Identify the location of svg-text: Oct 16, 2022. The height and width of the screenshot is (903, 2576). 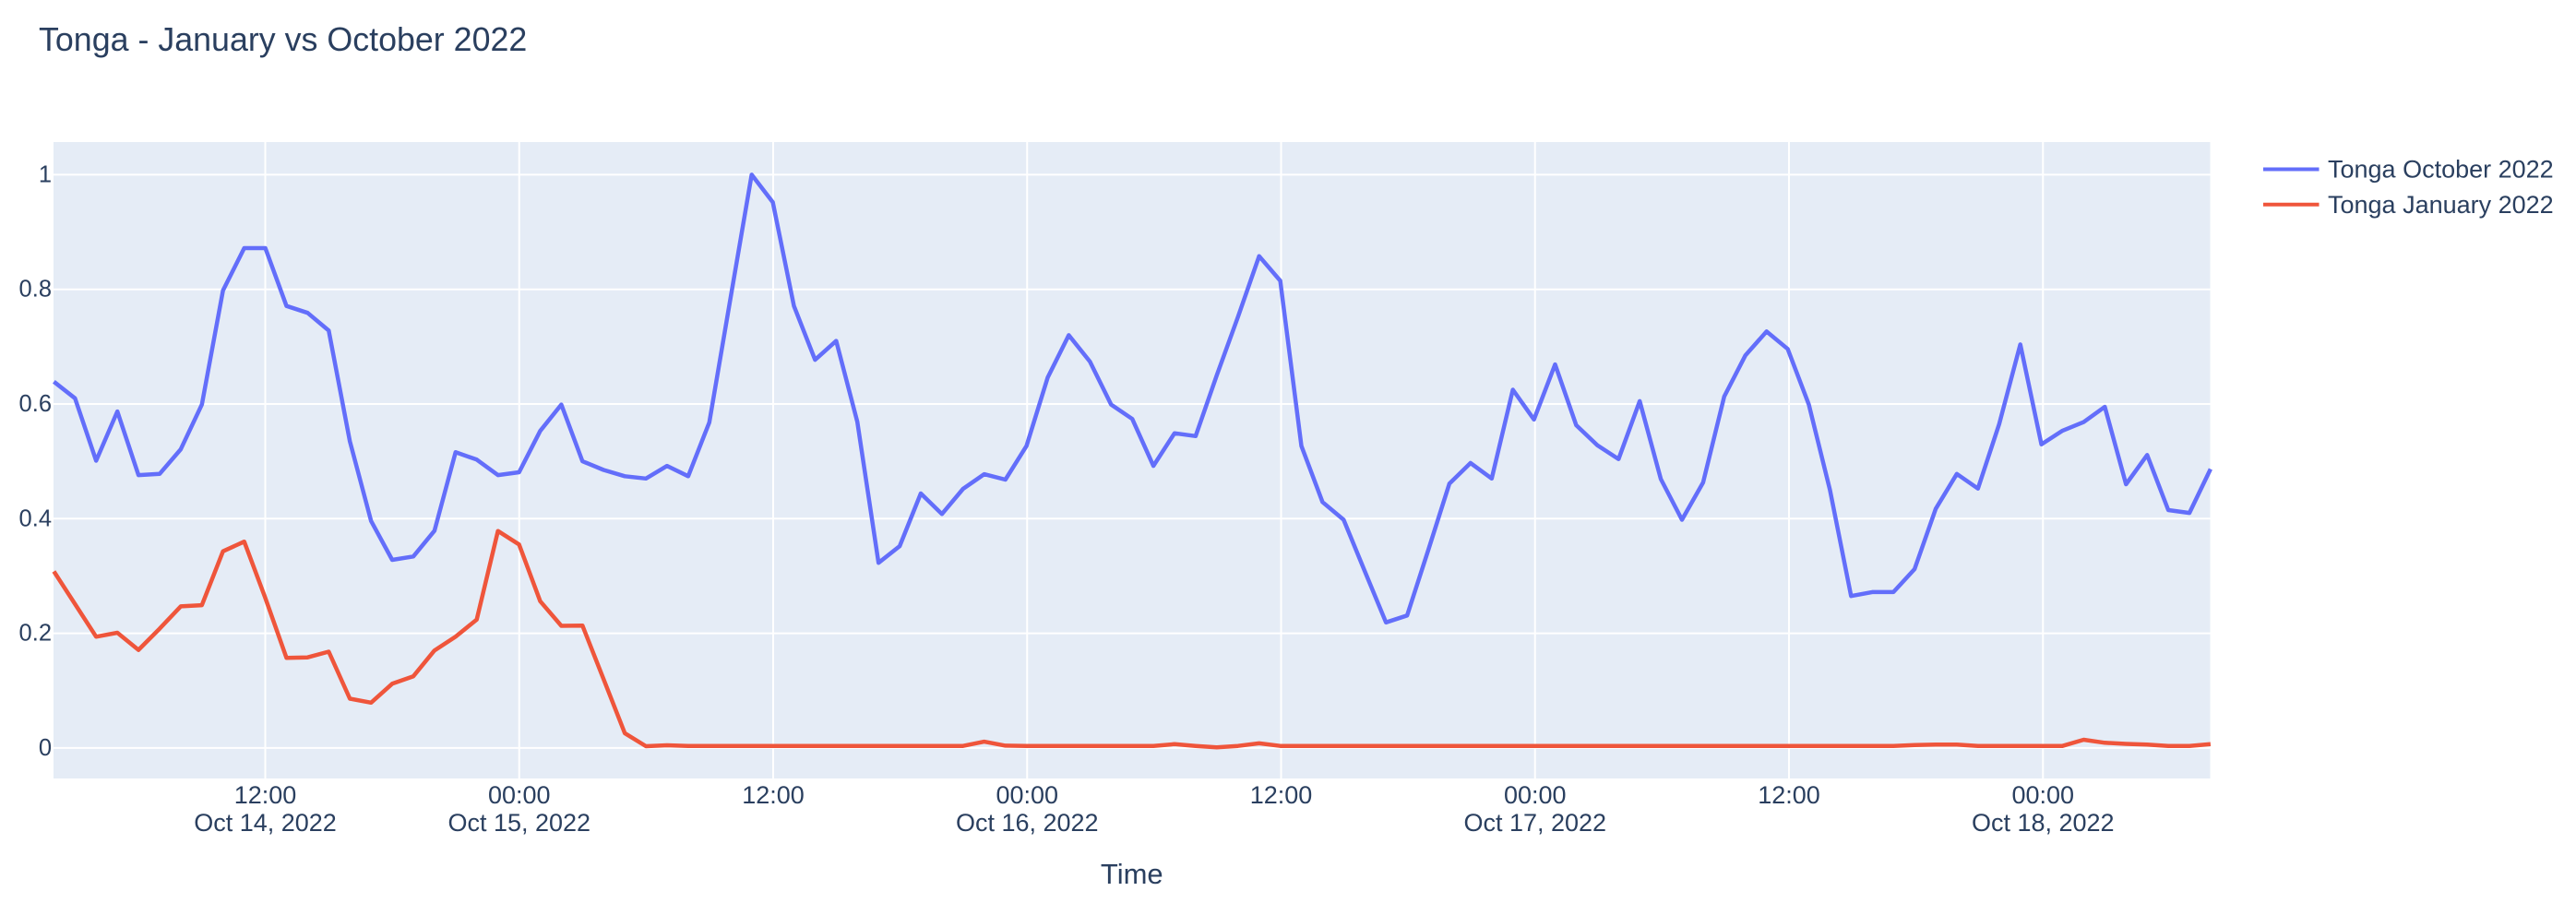
(1027, 823).